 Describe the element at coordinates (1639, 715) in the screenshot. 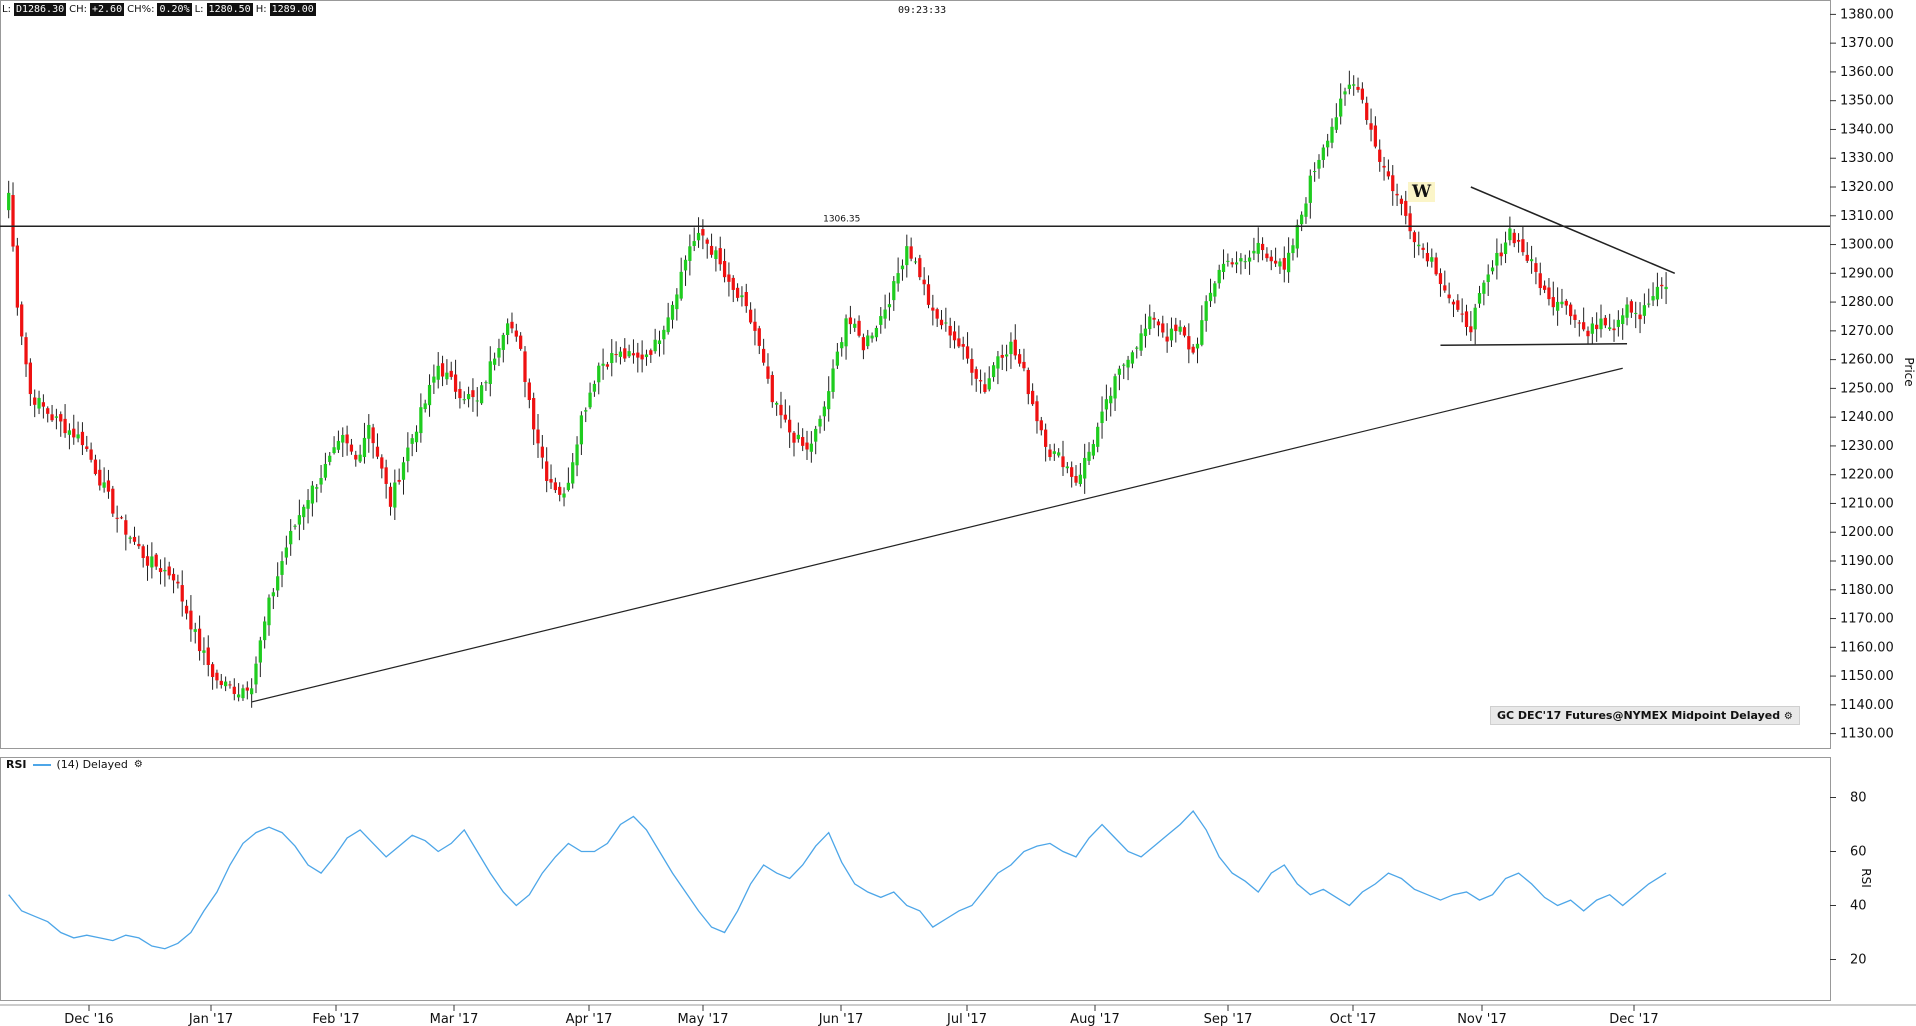

I see `symbol-text: GC DEC'17 Futures@NYMEX Midpoint Delayed` at that location.